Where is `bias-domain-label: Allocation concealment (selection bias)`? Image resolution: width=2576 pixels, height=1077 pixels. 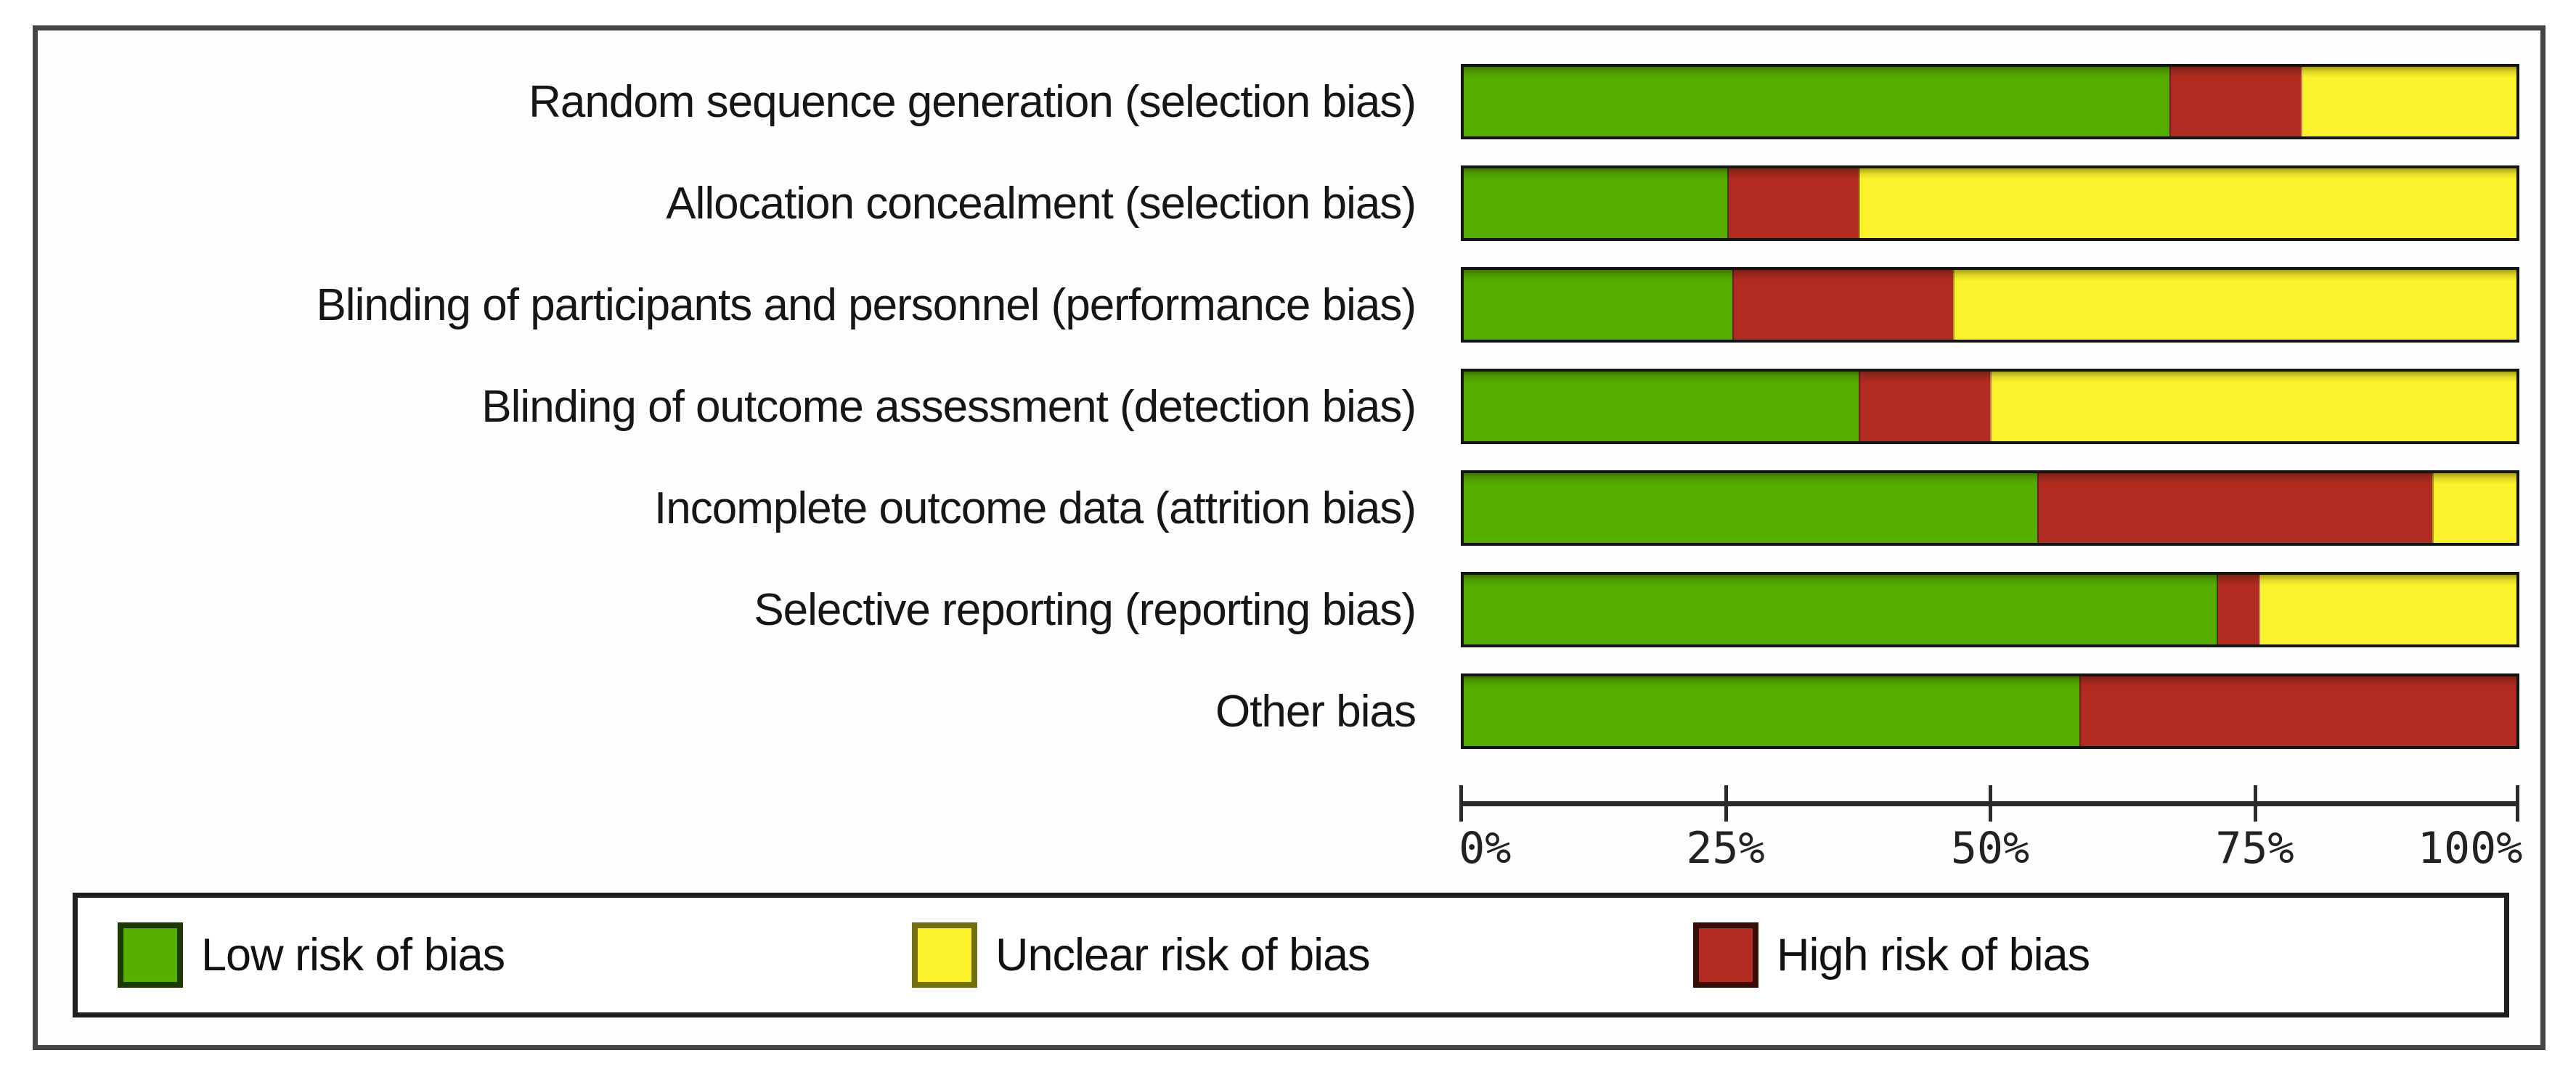
bias-domain-label: Allocation concealment (selection bias) is located at coordinates (1041, 203).